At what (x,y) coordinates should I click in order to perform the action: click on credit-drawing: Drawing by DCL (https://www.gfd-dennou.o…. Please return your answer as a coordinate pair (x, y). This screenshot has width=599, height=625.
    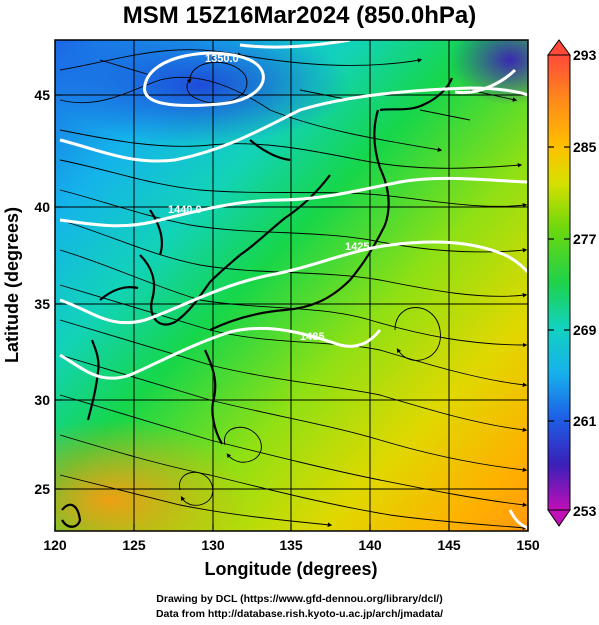
    Looking at the image, I should click on (299, 599).